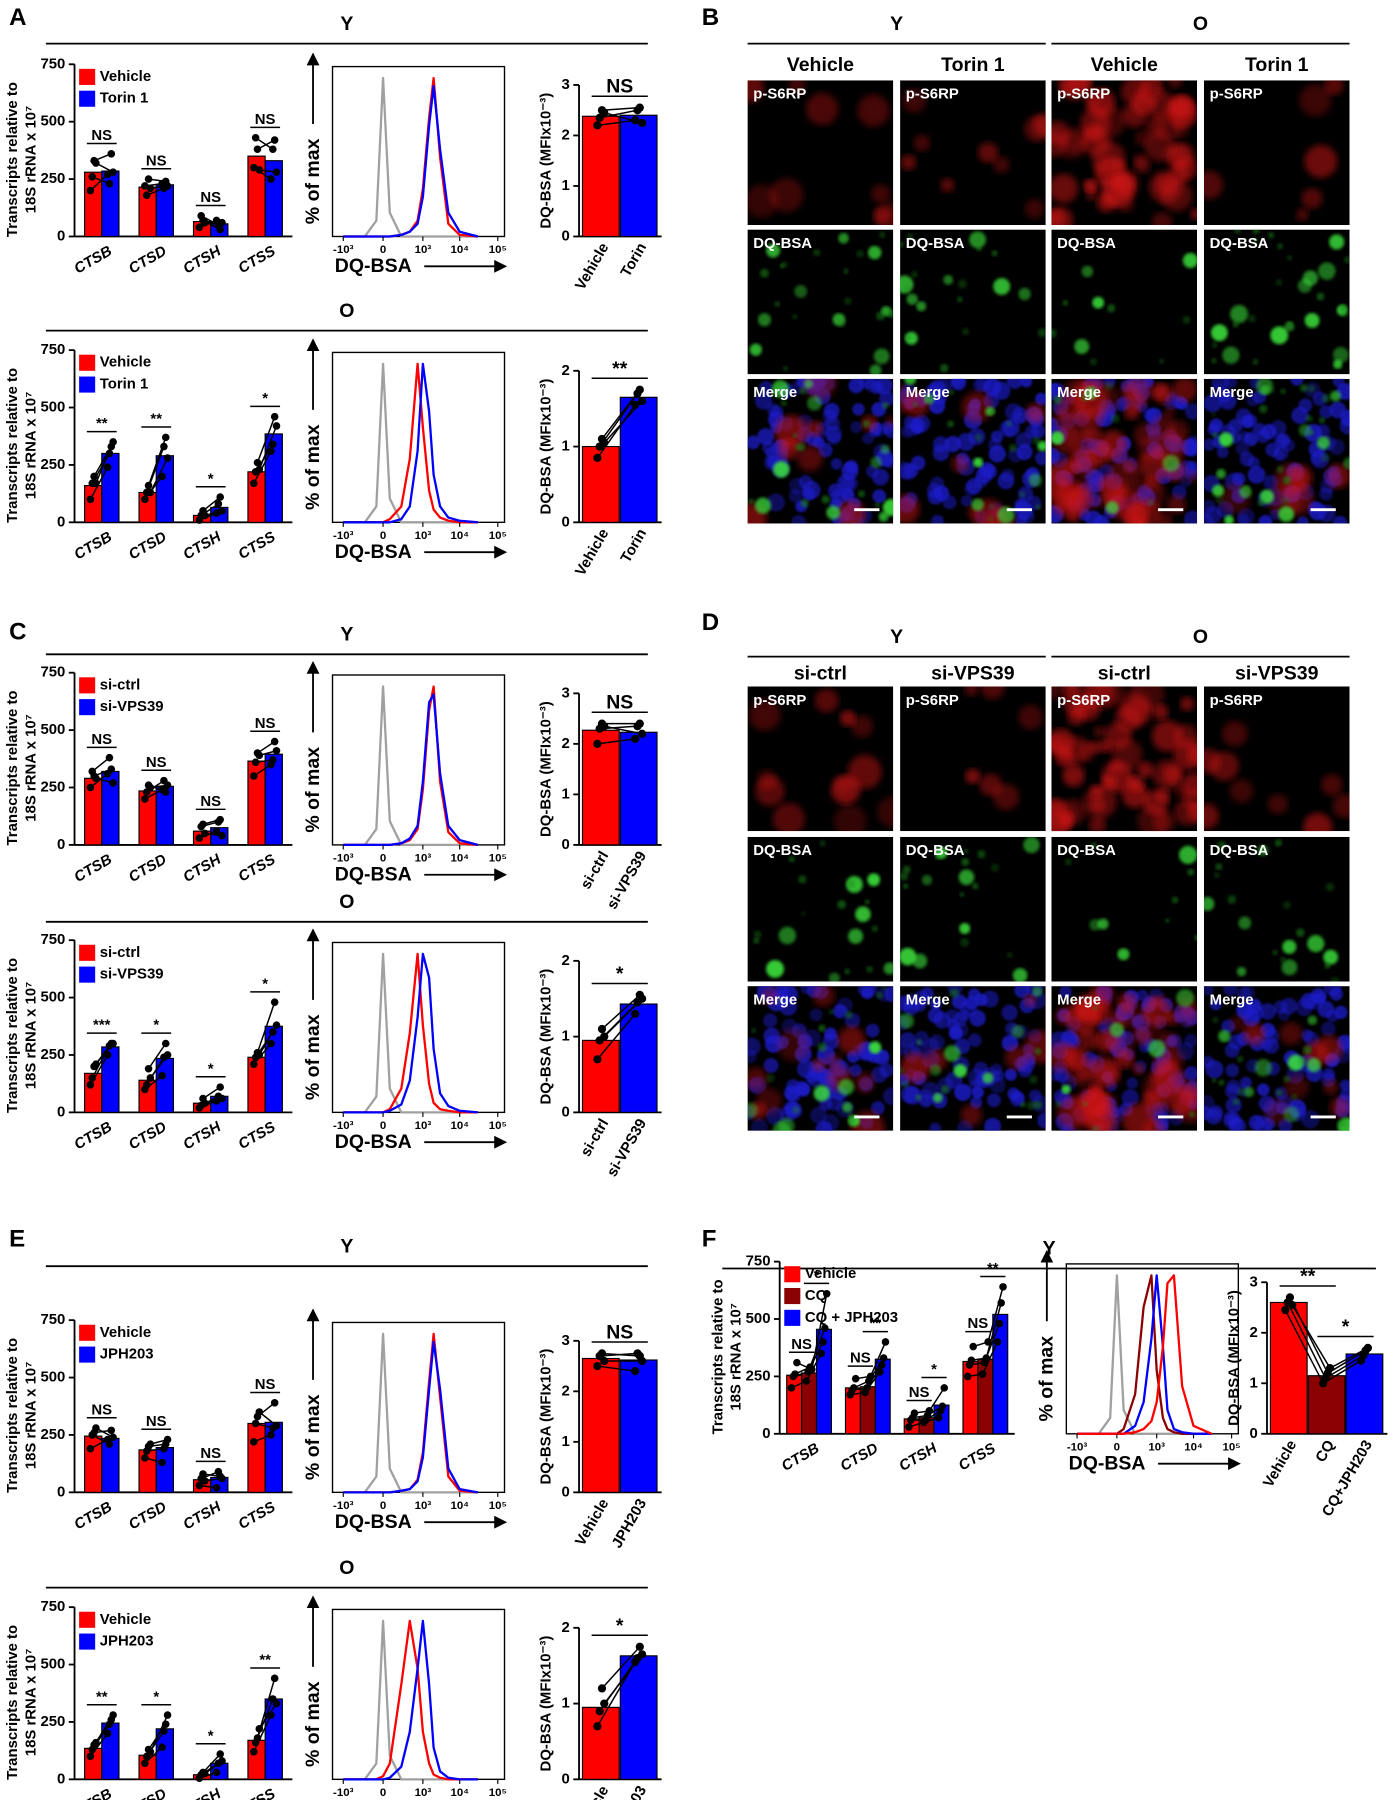 Image resolution: width=1400 pixels, height=1800 pixels. I want to click on significance-label: **, so click(993, 1269).